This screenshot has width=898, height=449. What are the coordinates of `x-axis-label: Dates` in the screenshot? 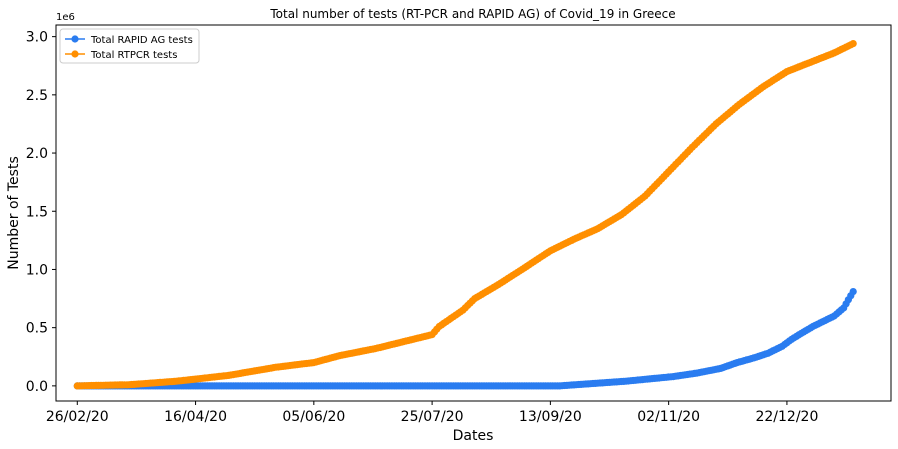 It's located at (473, 436).